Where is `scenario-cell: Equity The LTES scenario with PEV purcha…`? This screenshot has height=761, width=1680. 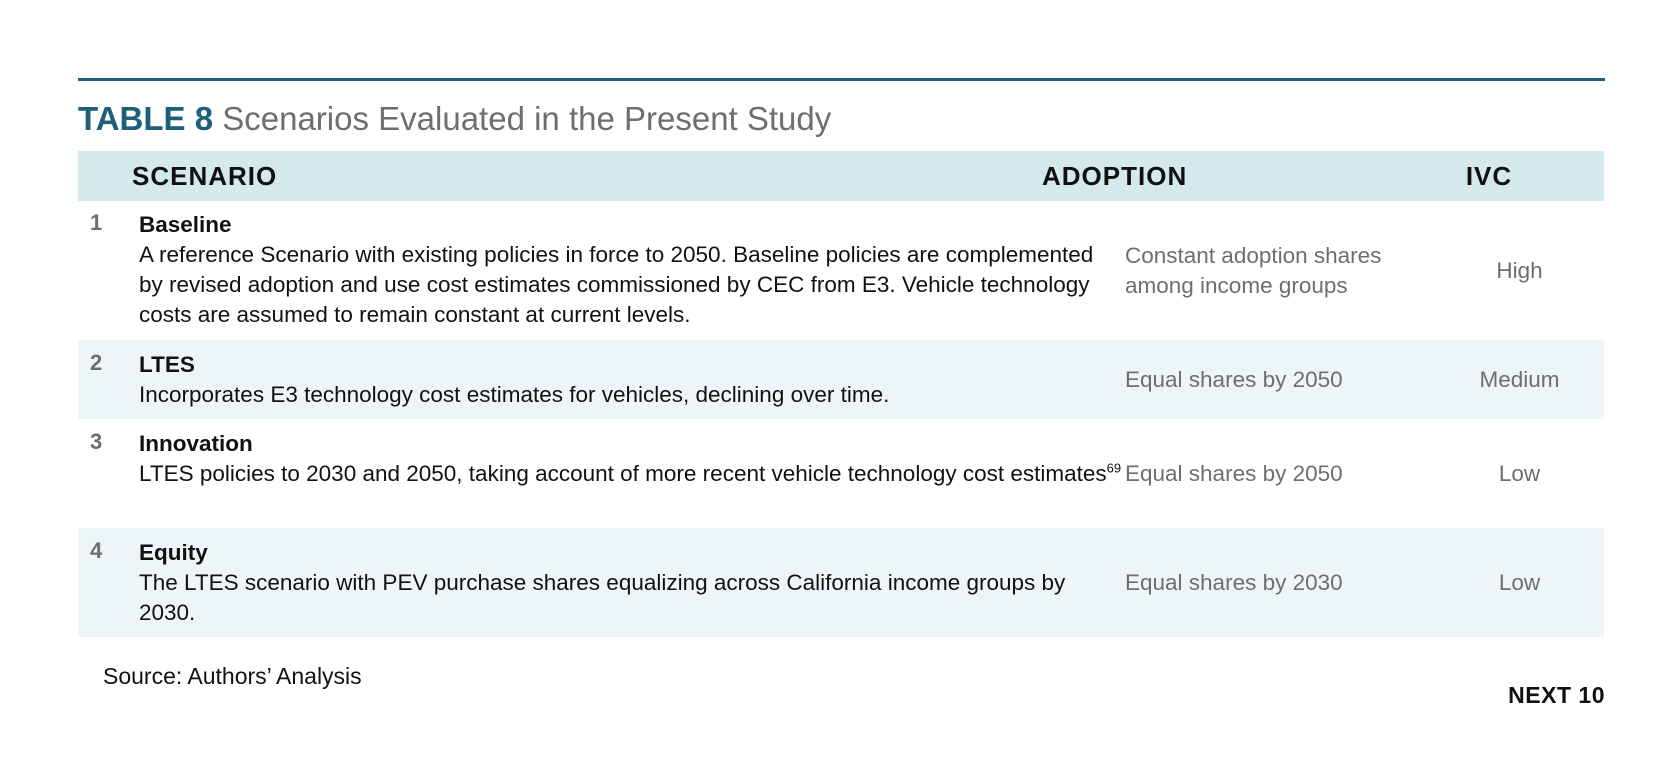 scenario-cell: Equity The LTES scenario with PEV purcha… is located at coordinates (631, 582).